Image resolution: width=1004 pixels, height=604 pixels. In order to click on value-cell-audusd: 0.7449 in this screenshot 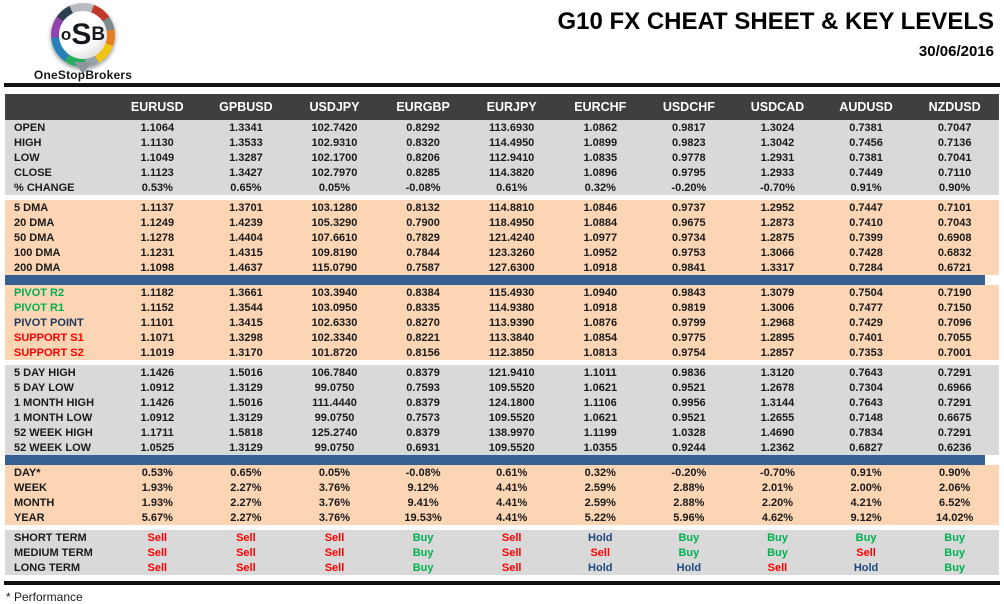, I will do `click(866, 172)`.